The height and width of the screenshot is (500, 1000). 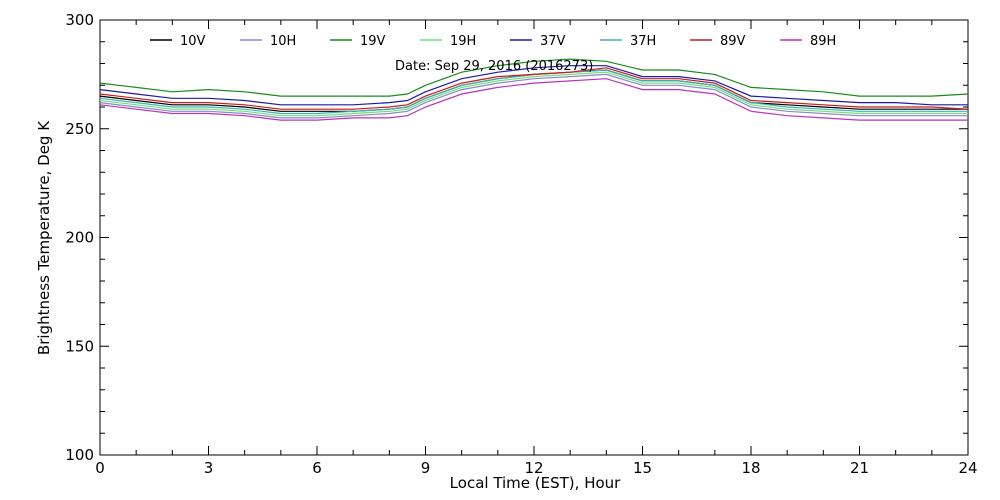 What do you see at coordinates (317, 468) in the screenshot?
I see `x-tick-label: 6` at bounding box center [317, 468].